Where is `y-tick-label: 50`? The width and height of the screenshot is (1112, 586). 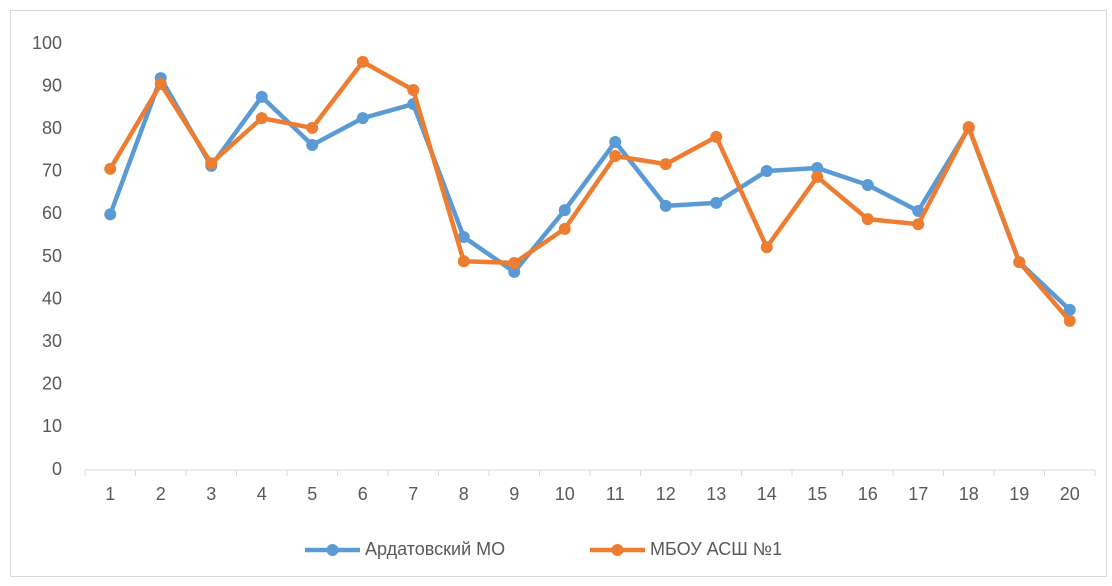 y-tick-label: 50 is located at coordinates (52, 256).